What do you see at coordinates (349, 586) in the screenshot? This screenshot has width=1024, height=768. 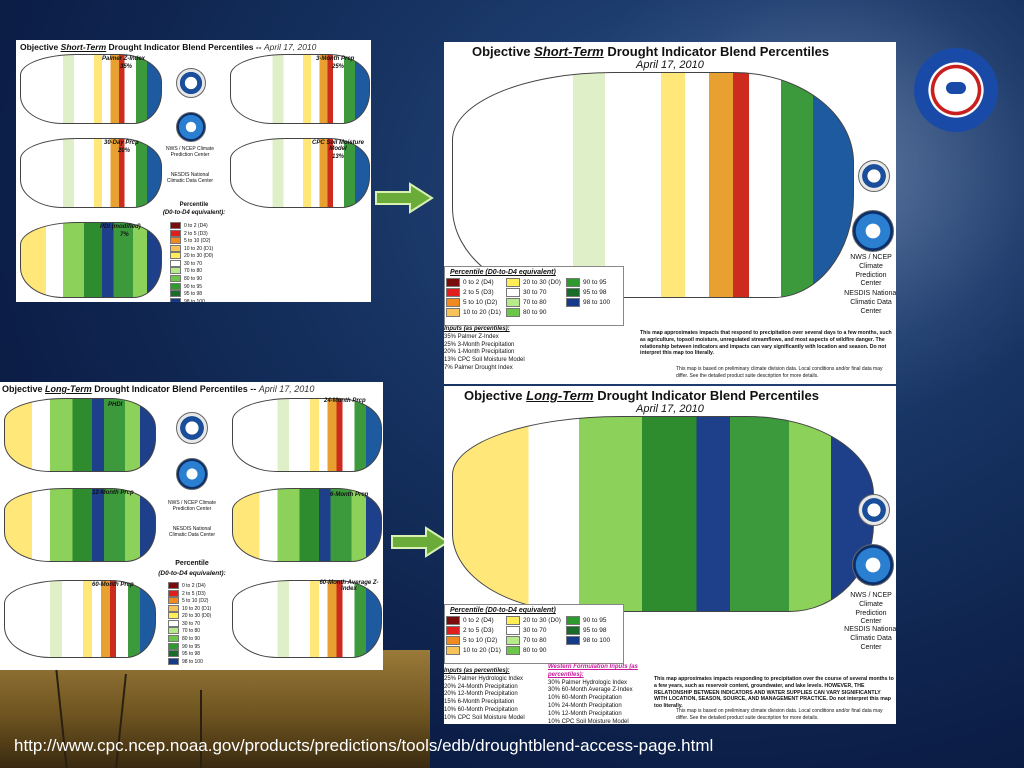 I see `map-label: 60-Month Average Z-Index` at bounding box center [349, 586].